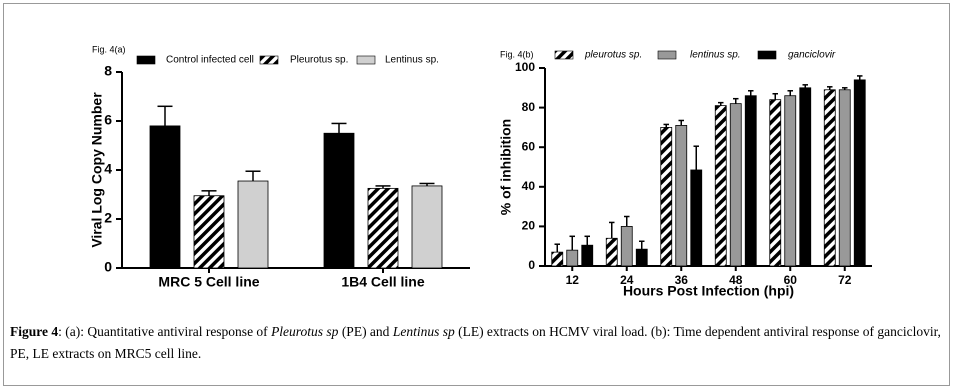 Image resolution: width=956 pixels, height=391 pixels. What do you see at coordinates (573, 280) in the screenshot?
I see `x-tick-label: 12` at bounding box center [573, 280].